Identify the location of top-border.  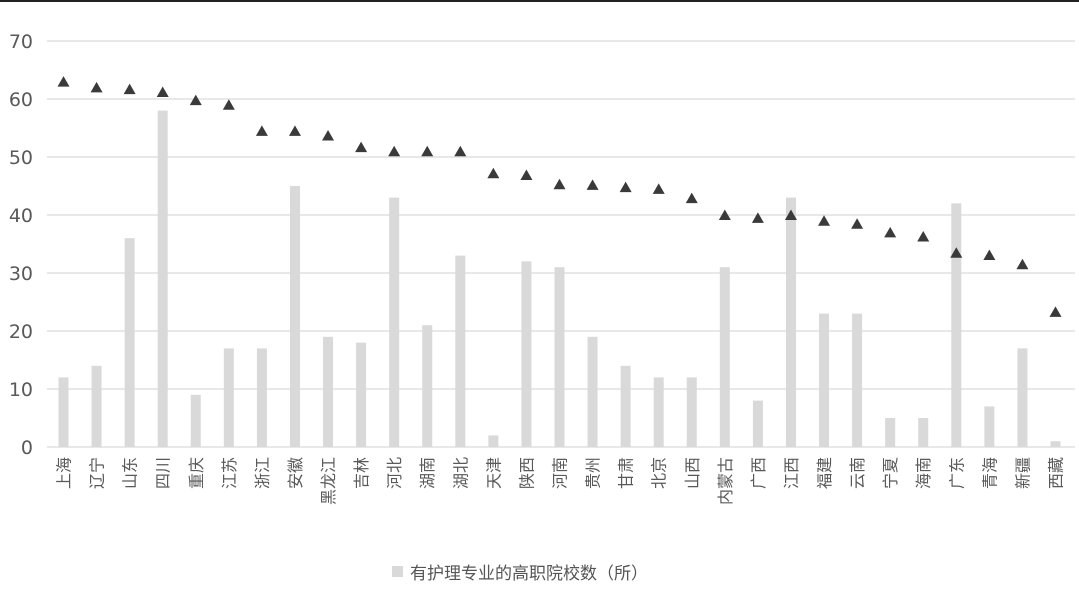
(539, 1).